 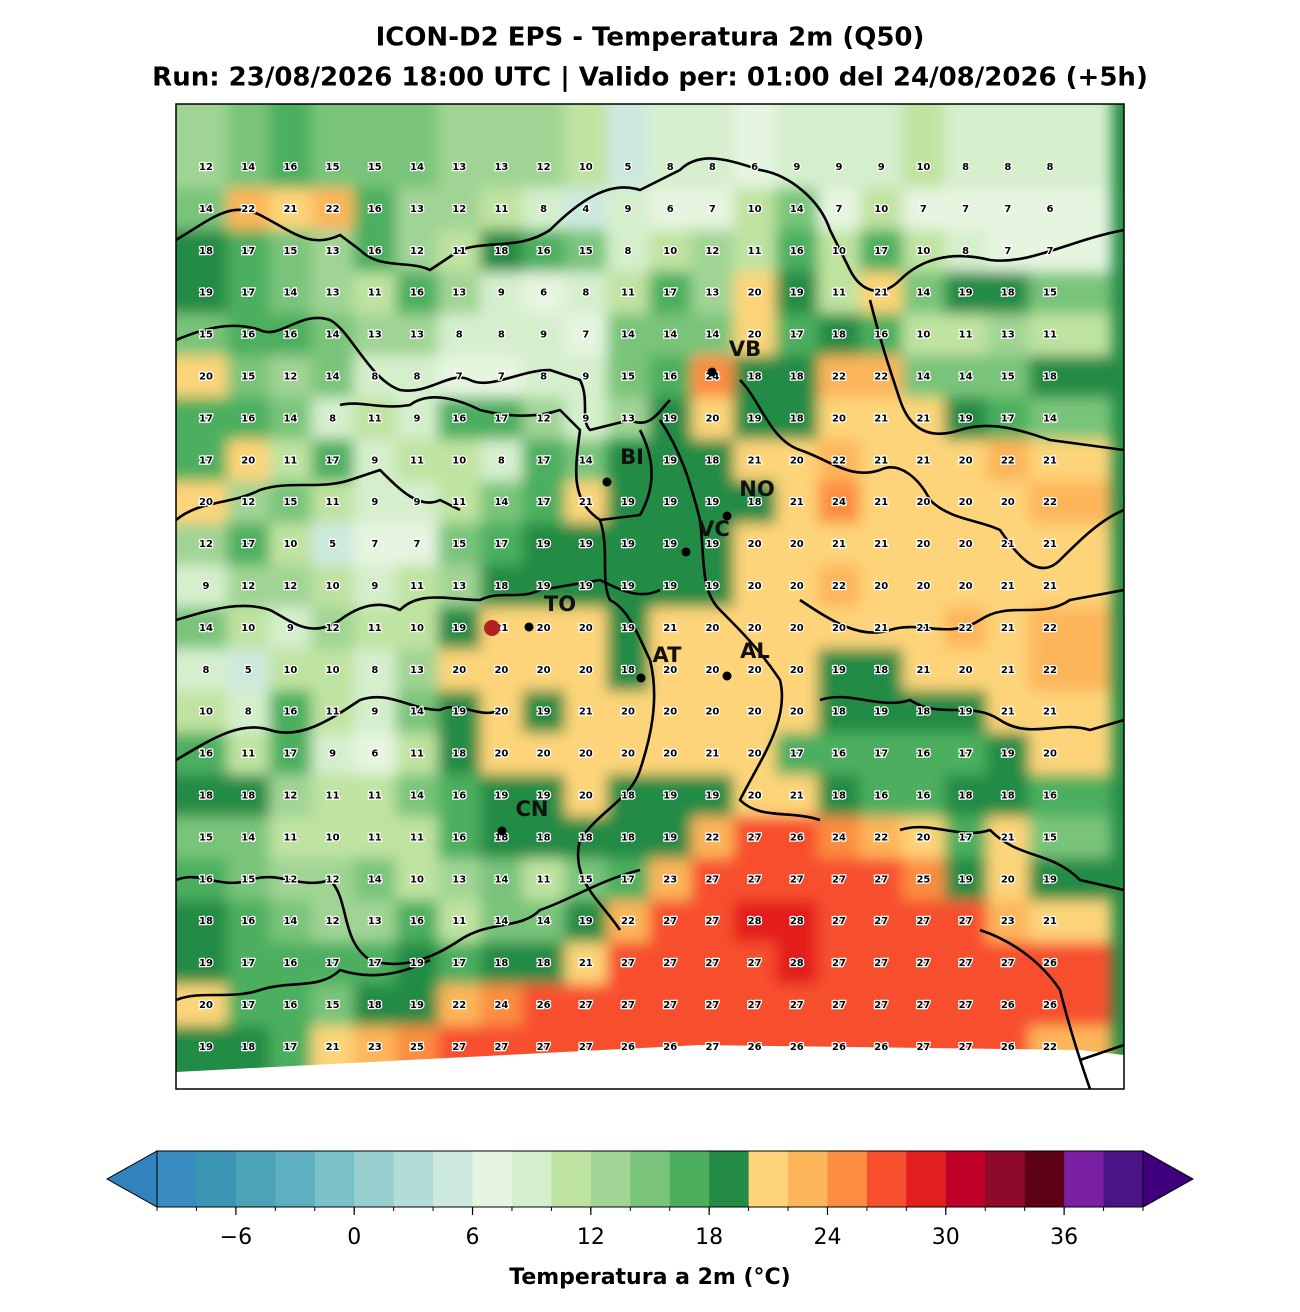 What do you see at coordinates (839, 502) in the screenshot?
I see `grid-value: 24` at bounding box center [839, 502].